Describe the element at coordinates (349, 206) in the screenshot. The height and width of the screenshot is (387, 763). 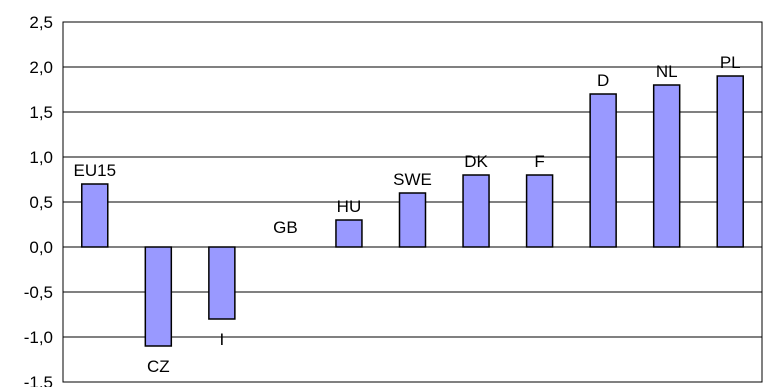
I see `bar-label-hu: HU` at that location.